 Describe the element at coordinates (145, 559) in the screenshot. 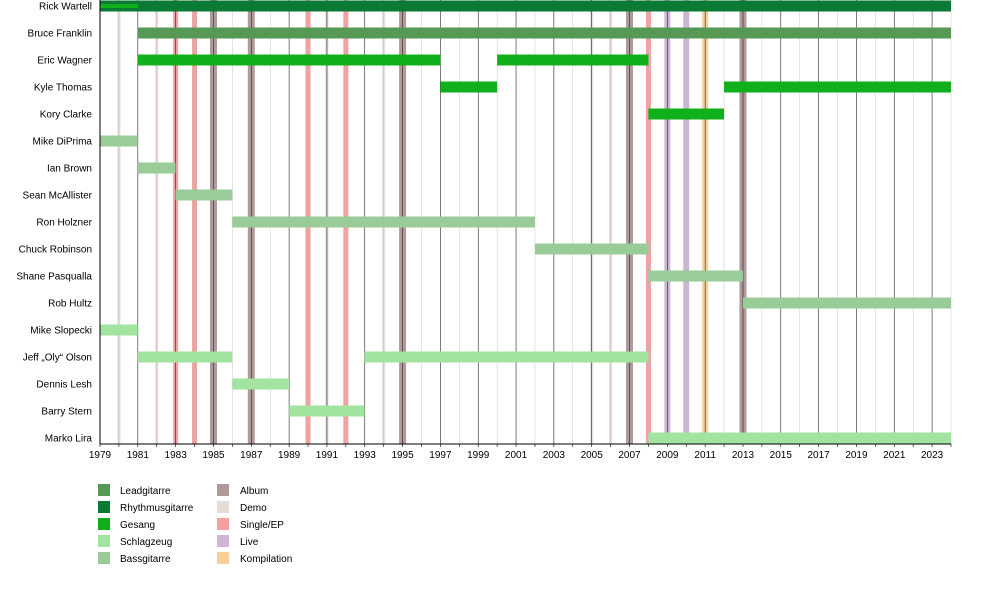

I see `legend-label: Bassgitarre` at that location.